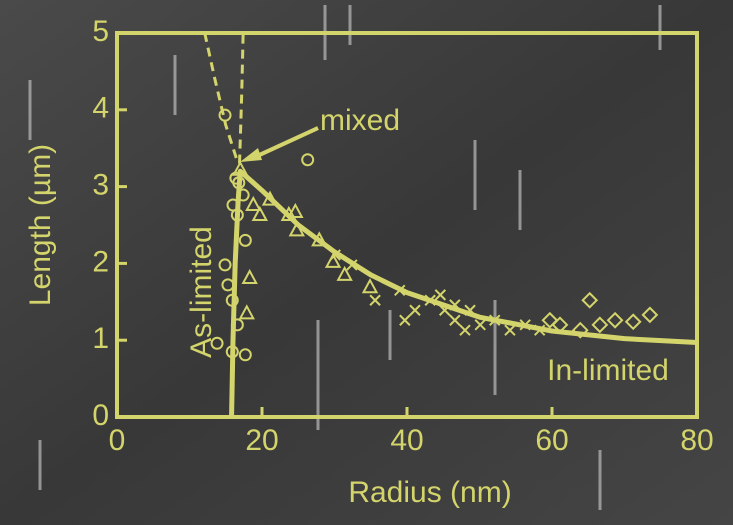  Describe the element at coordinates (696, 440) in the screenshot. I see `x-tick-label: 80` at that location.